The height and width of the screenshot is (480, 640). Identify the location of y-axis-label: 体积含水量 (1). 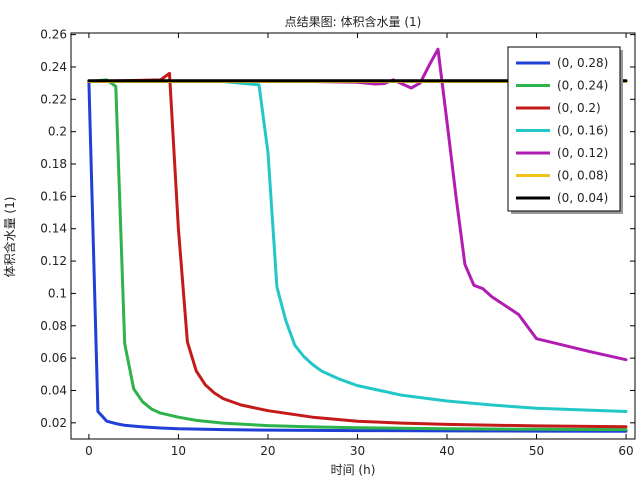
(9, 237).